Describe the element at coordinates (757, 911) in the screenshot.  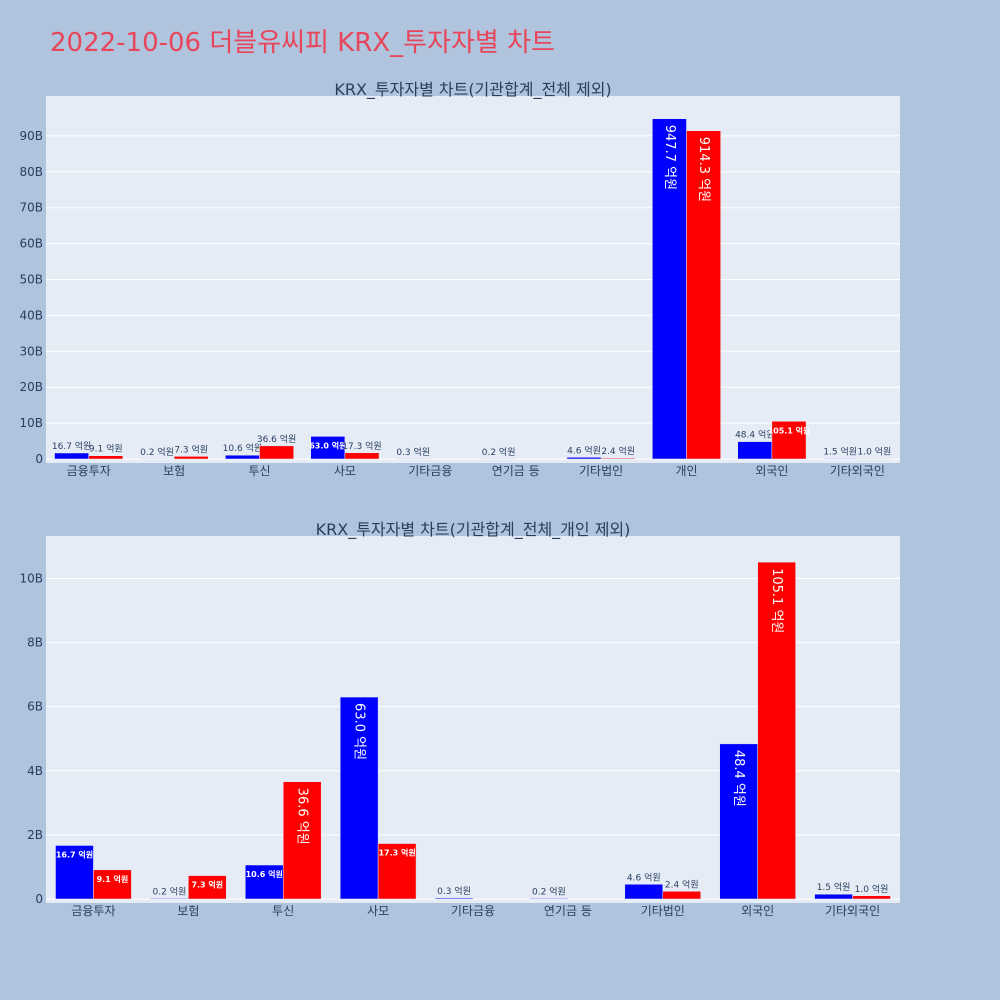
I see `x-tick-label: 외국인` at that location.